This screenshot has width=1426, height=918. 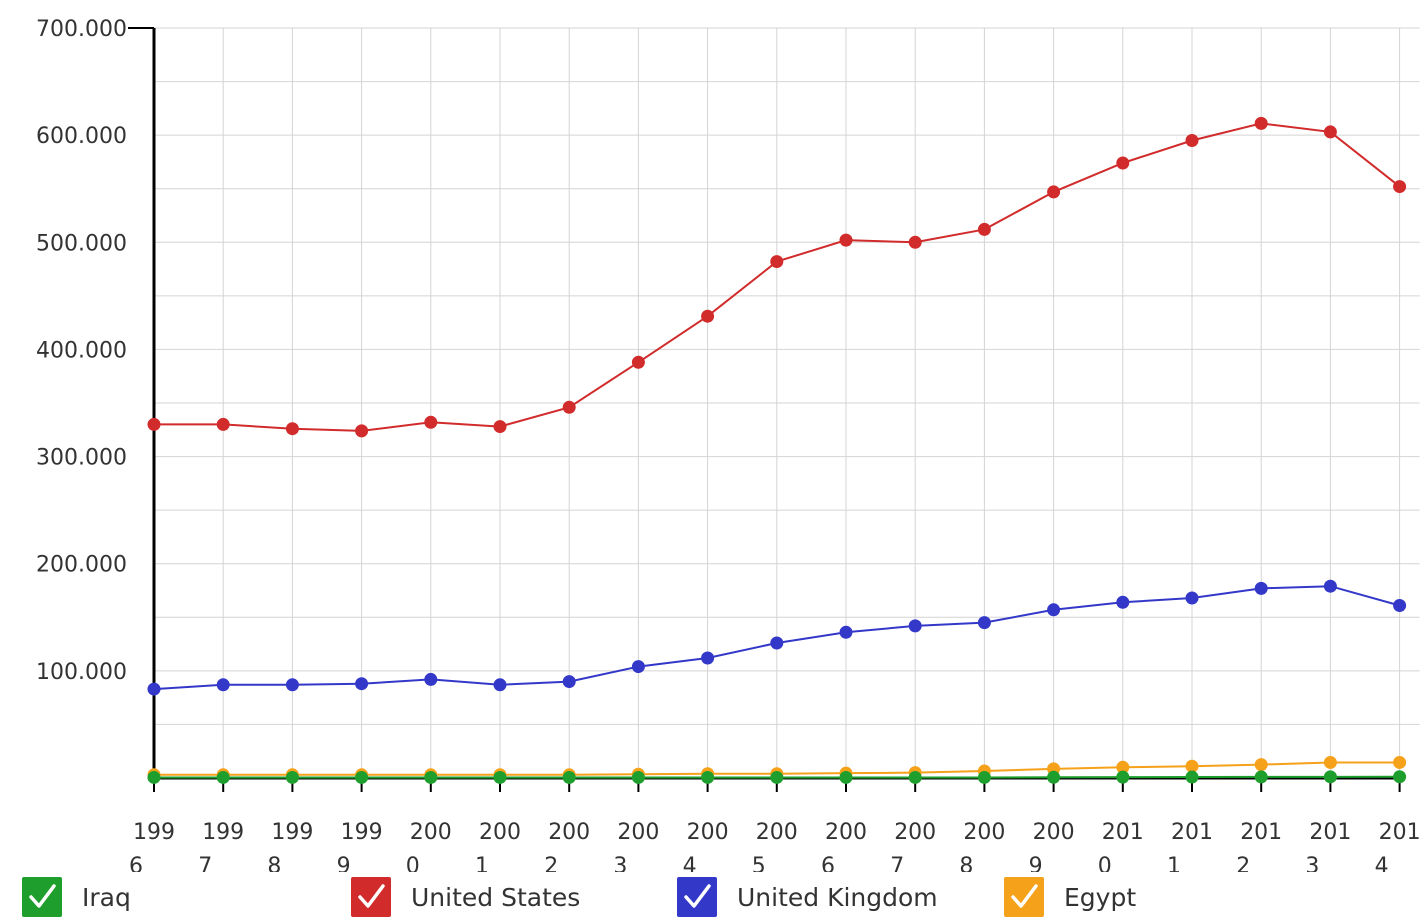 What do you see at coordinates (1382, 863) in the screenshot?
I see `x-tick-label: 4` at bounding box center [1382, 863].